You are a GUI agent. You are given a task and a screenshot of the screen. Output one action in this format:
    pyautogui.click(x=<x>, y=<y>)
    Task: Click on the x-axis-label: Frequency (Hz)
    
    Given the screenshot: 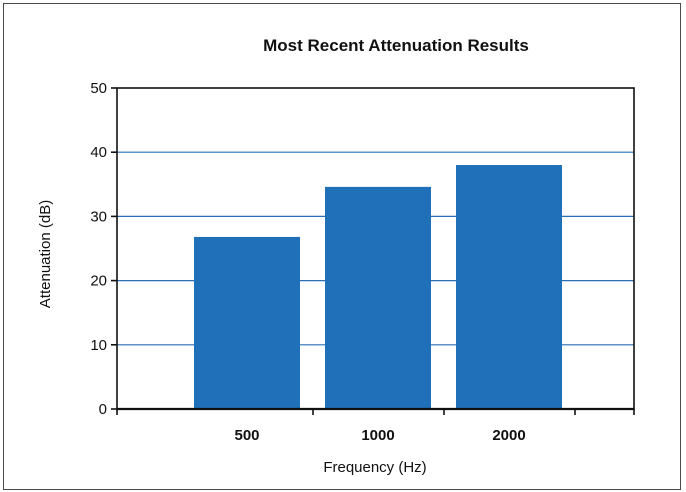 What is the action you would take?
    pyautogui.click(x=374, y=467)
    